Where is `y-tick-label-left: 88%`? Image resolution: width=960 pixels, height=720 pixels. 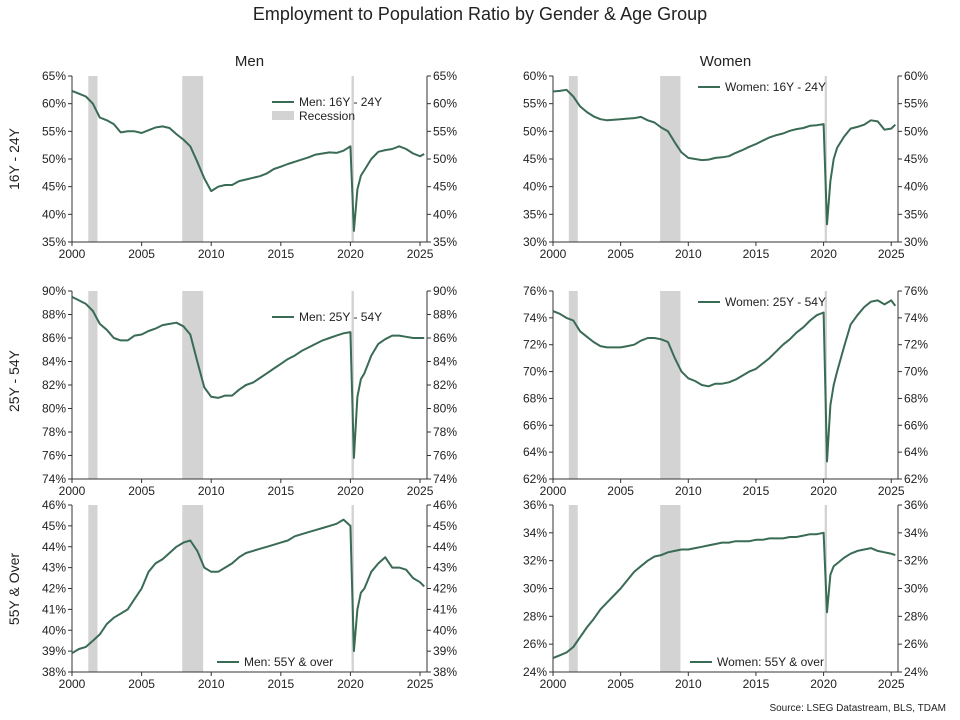
y-tick-label-left: 88% is located at coordinates (54, 315).